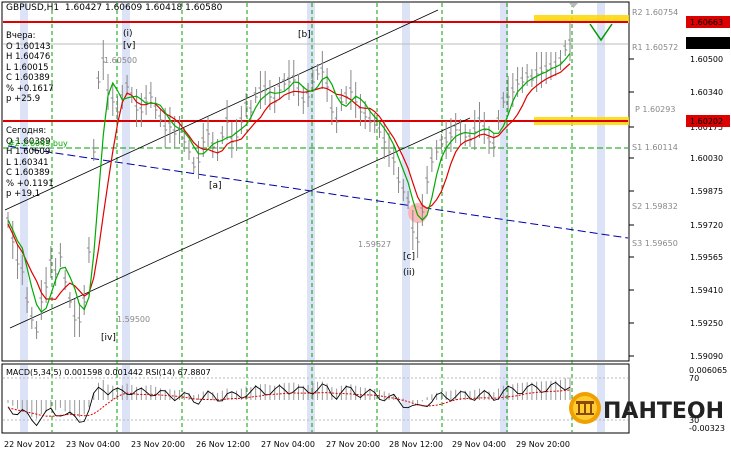 Image resolution: width=731 pixels, height=455 pixels. Describe the element at coordinates (706, 22) in the screenshot. I see `resistance-price-tag: 1.60663` at that location.